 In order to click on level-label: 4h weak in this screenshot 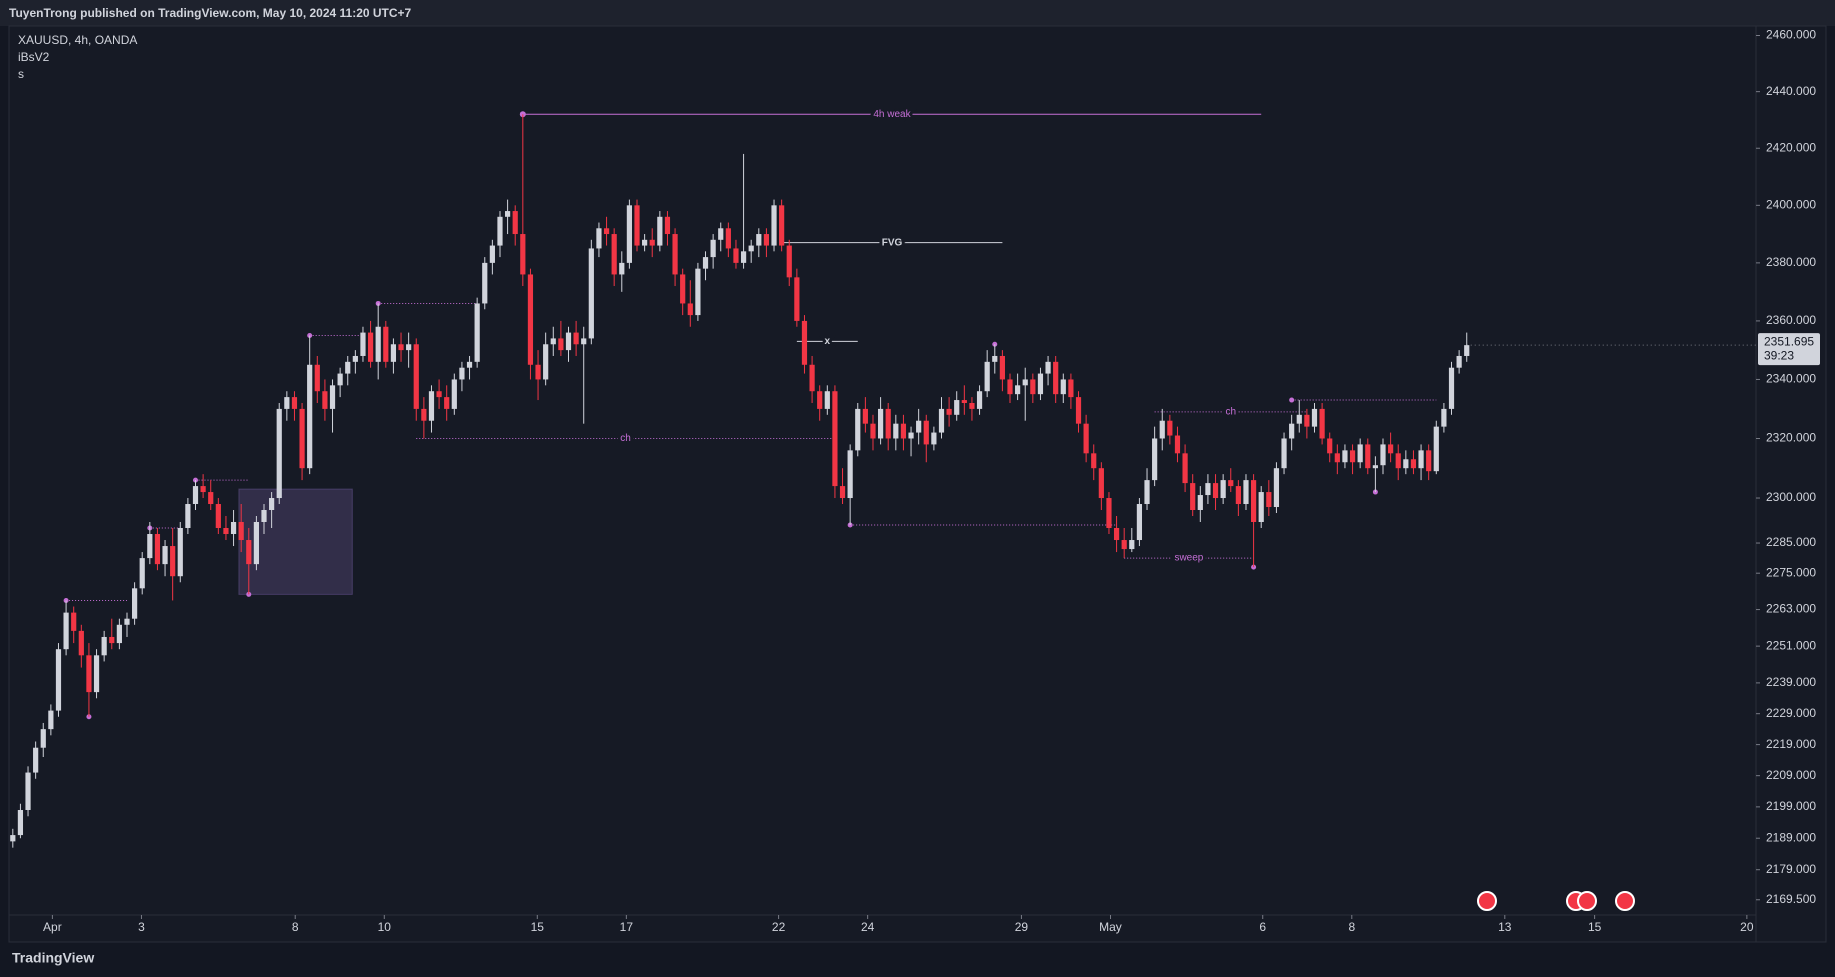, I will do `click(892, 114)`.